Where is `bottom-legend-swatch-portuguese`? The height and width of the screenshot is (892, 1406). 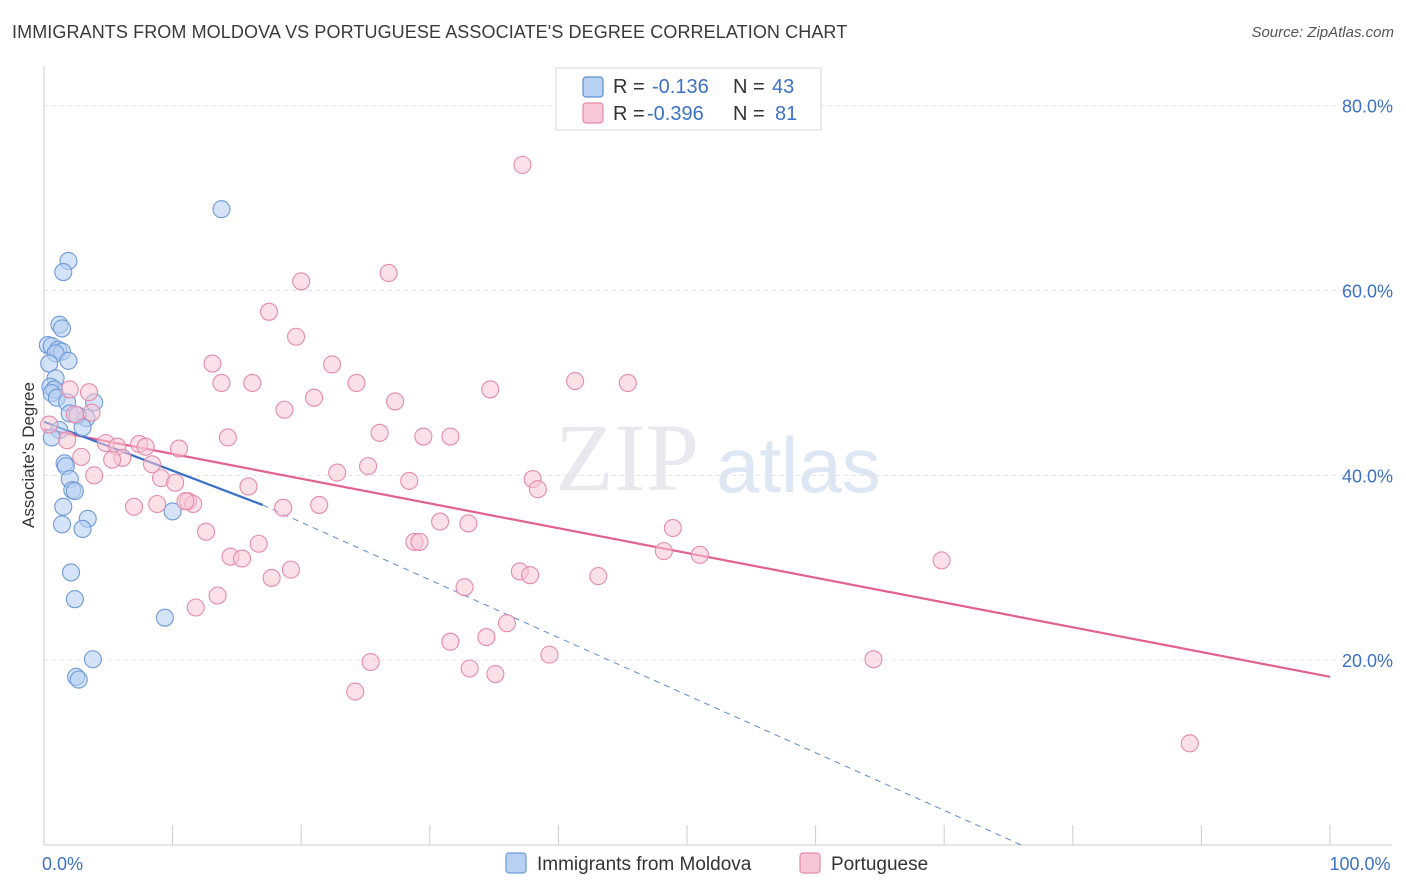
bottom-legend-swatch-portuguese is located at coordinates (810, 863).